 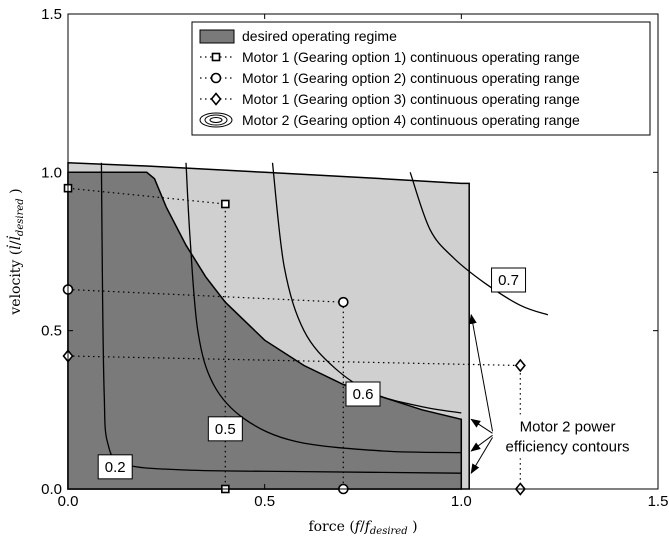 I want to click on x-tick-label: 0.5, so click(x=264, y=501).